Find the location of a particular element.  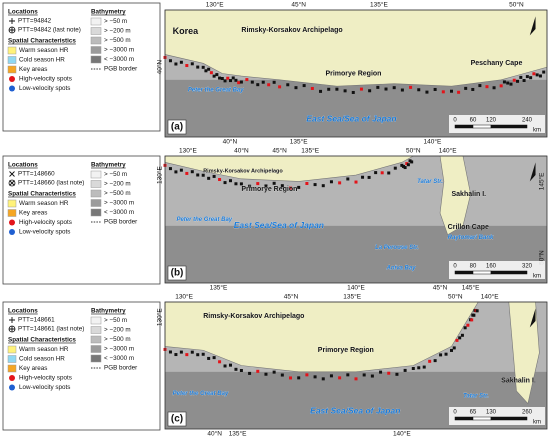

legend-item: > −200 m is located at coordinates (117, 184).